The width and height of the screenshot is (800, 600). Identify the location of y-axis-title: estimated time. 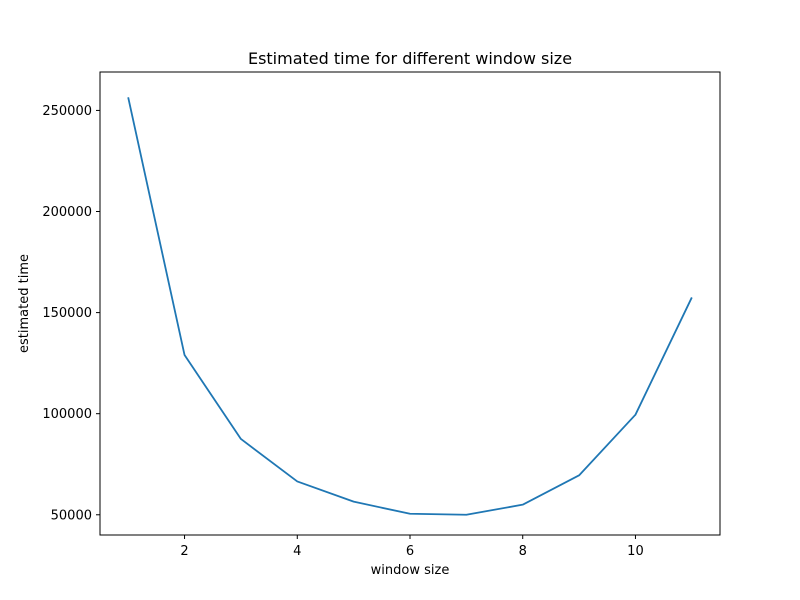
(24, 303).